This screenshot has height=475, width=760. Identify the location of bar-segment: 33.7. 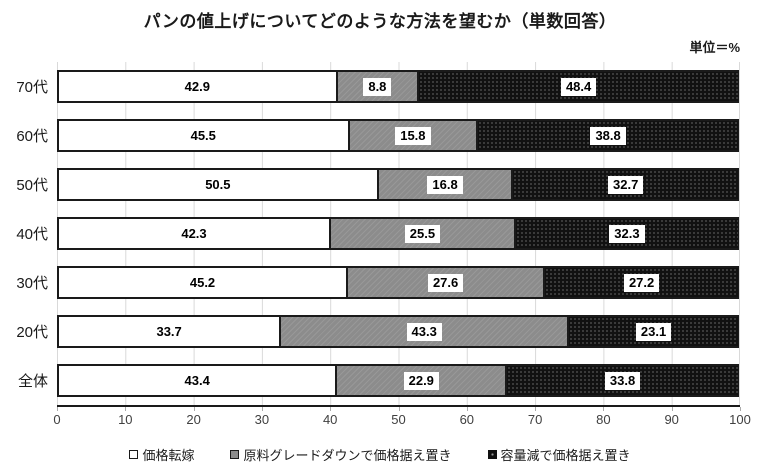
(169, 331).